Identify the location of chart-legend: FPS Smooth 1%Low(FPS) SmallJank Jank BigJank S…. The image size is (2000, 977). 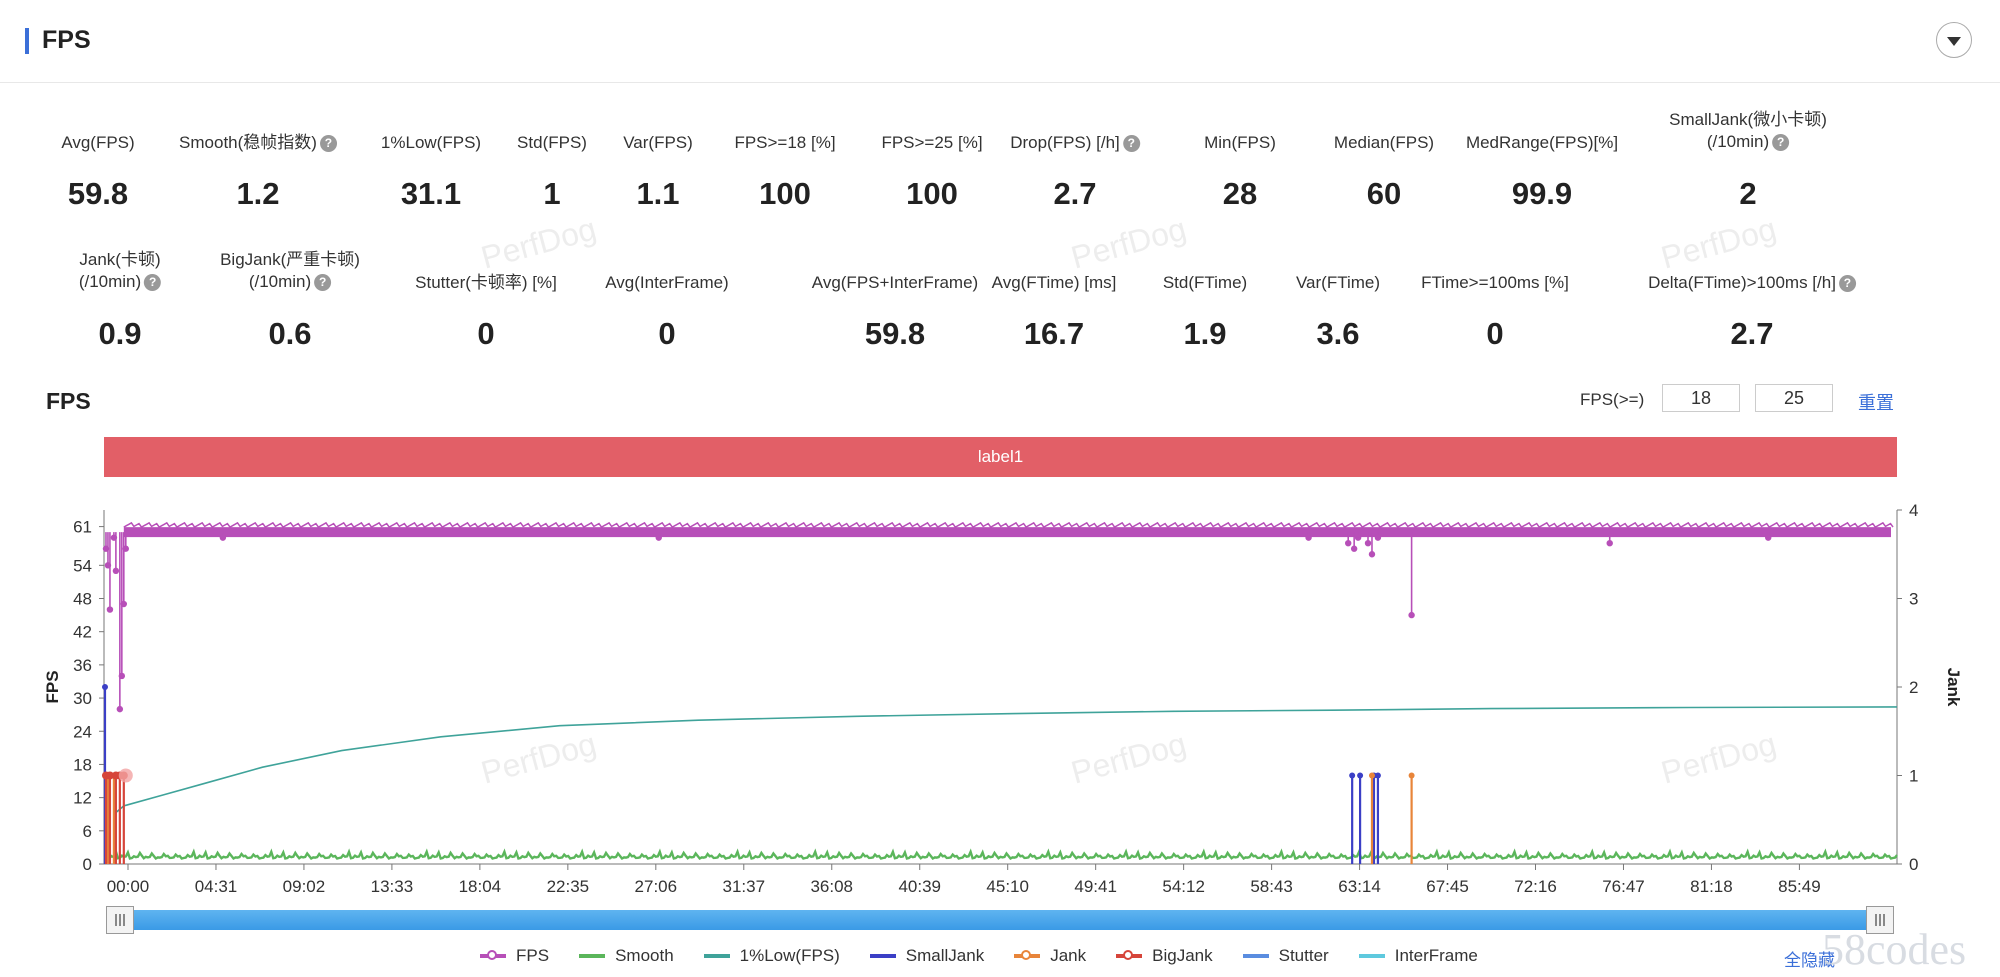
(994, 956).